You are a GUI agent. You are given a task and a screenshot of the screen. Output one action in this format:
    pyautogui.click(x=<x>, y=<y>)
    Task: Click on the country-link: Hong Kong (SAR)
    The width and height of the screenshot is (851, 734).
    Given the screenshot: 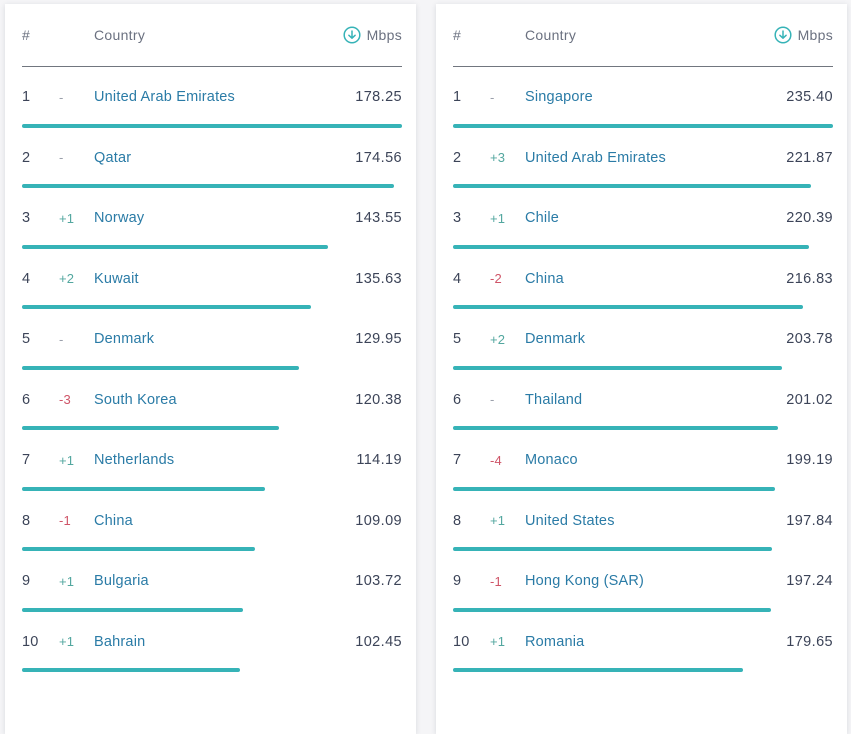 What is the action you would take?
    pyautogui.click(x=585, y=581)
    